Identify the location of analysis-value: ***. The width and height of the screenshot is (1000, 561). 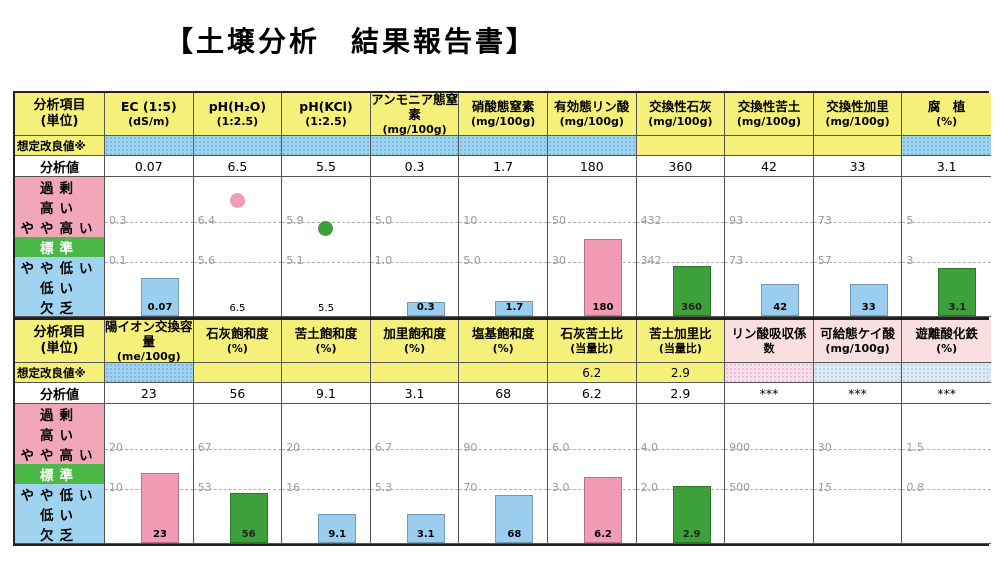
(858, 393).